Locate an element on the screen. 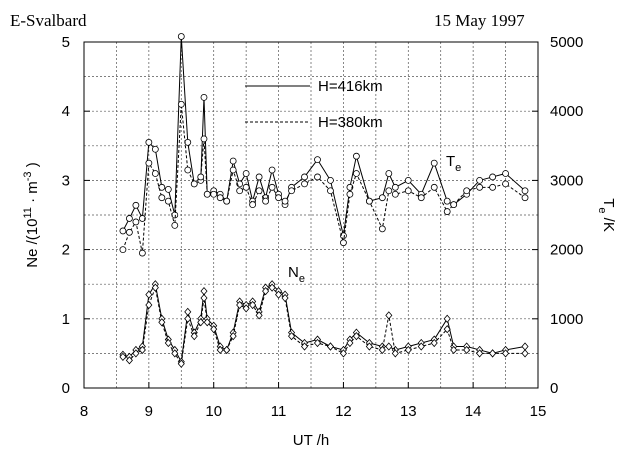 Image resolution: width=634 pixels, height=458 pixels. x-tick-label: 14 is located at coordinates (473, 411).